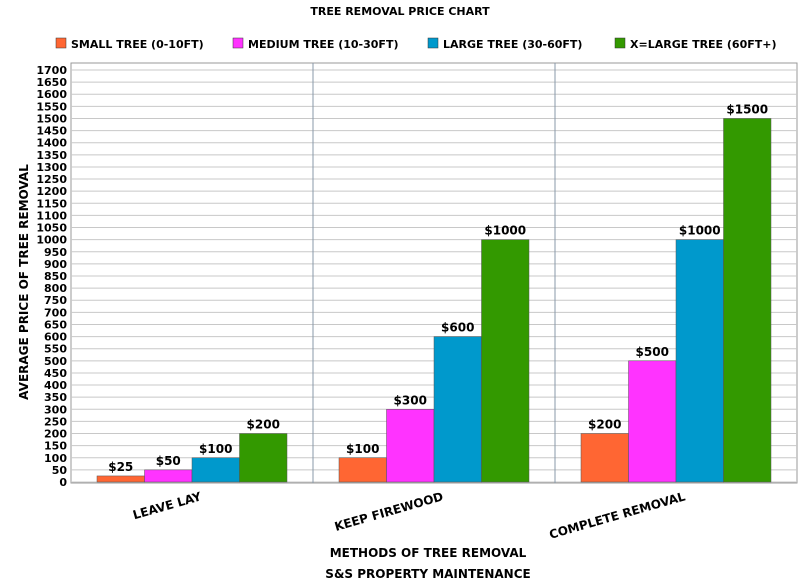 The width and height of the screenshot is (800, 588). What do you see at coordinates (55, 409) in the screenshot?
I see `y-tick-label: 300` at bounding box center [55, 409].